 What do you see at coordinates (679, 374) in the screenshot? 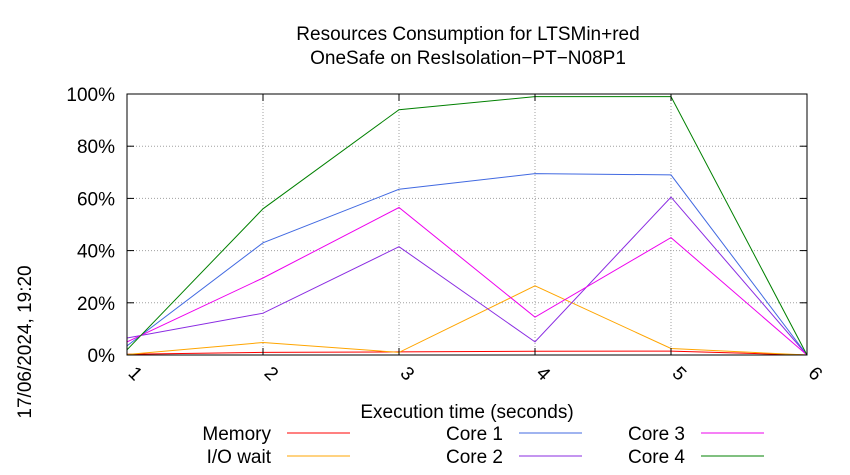
I see `x-tick-label: 5` at bounding box center [679, 374].